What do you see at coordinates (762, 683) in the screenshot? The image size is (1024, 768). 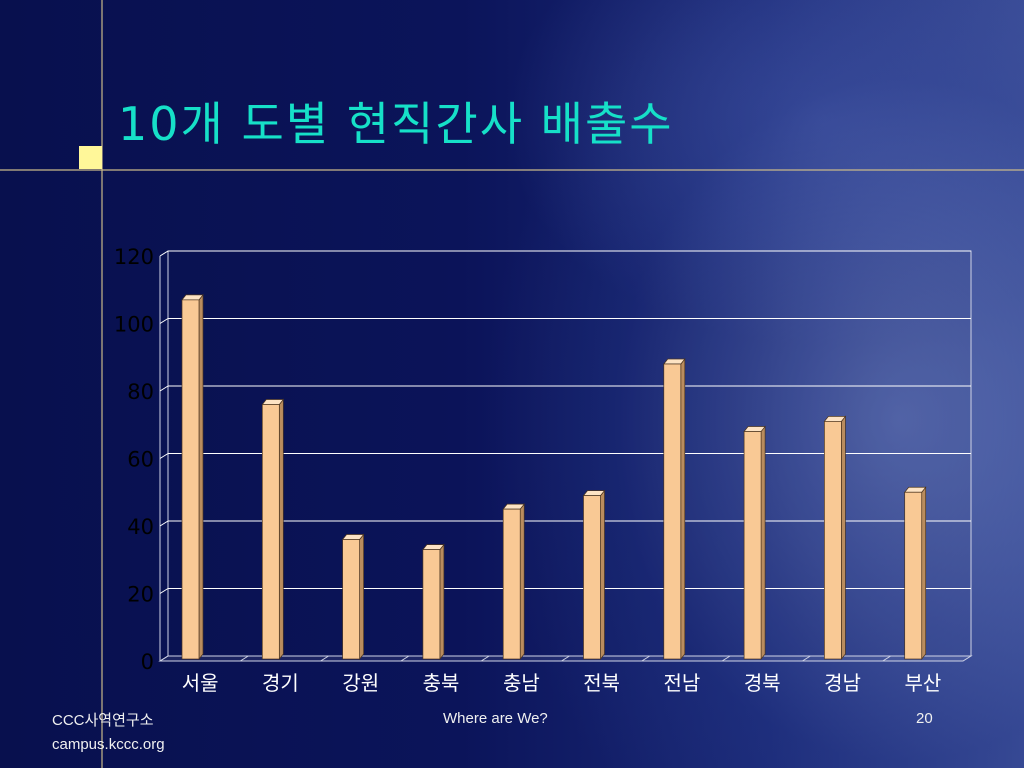 I see `x-category-label: 경북` at bounding box center [762, 683].